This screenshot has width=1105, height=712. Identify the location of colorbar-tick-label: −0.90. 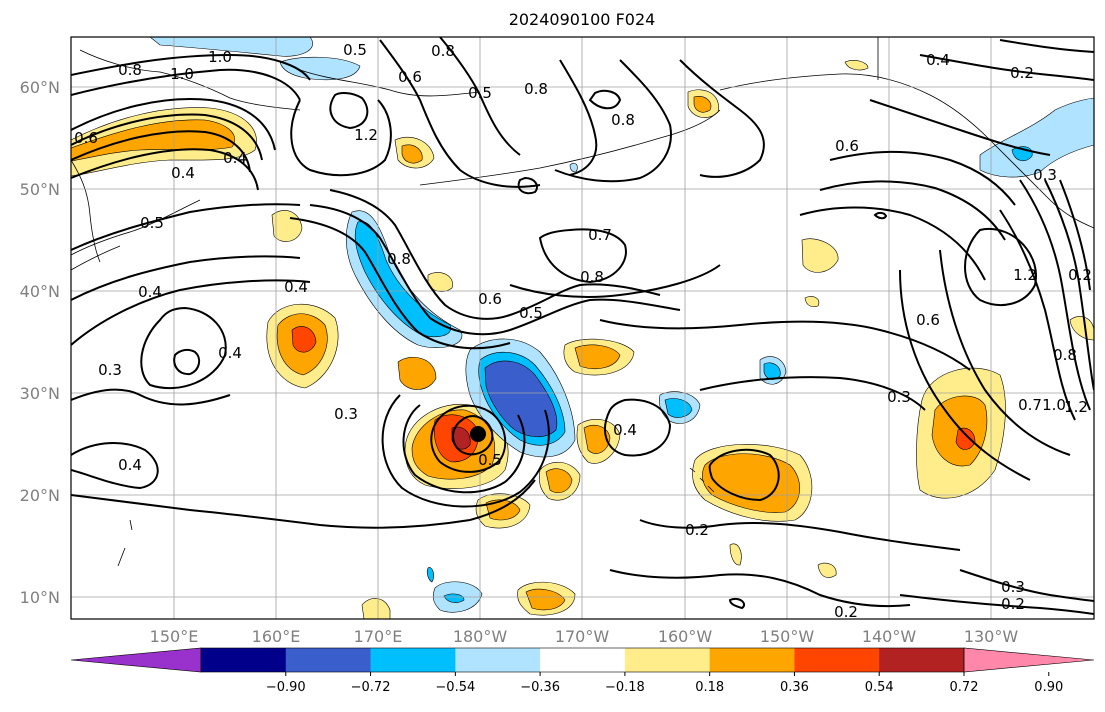
(286, 687).